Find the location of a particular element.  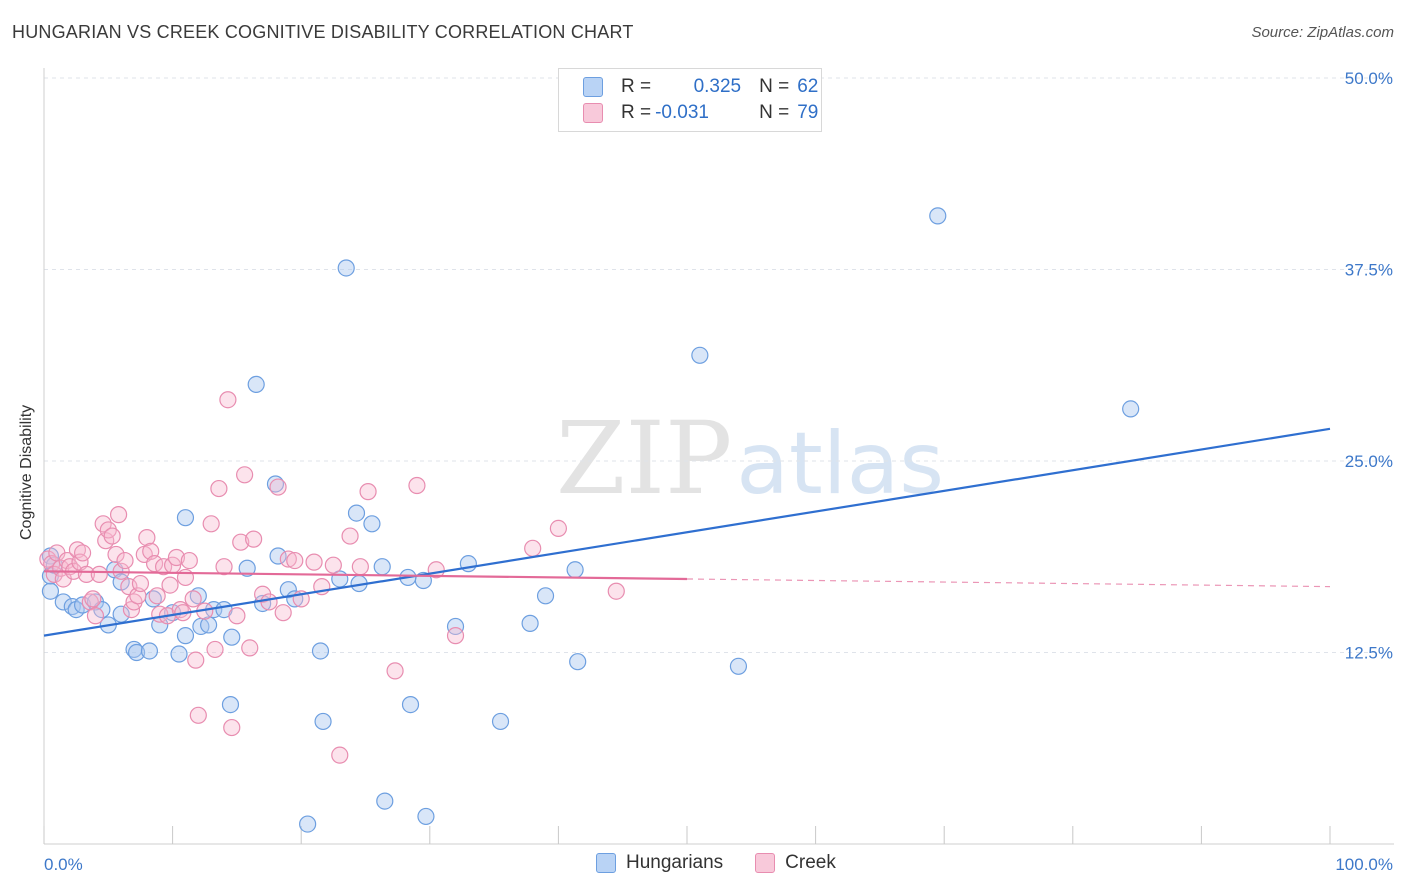

legend-label-creek: Creek is located at coordinates (810, 862).